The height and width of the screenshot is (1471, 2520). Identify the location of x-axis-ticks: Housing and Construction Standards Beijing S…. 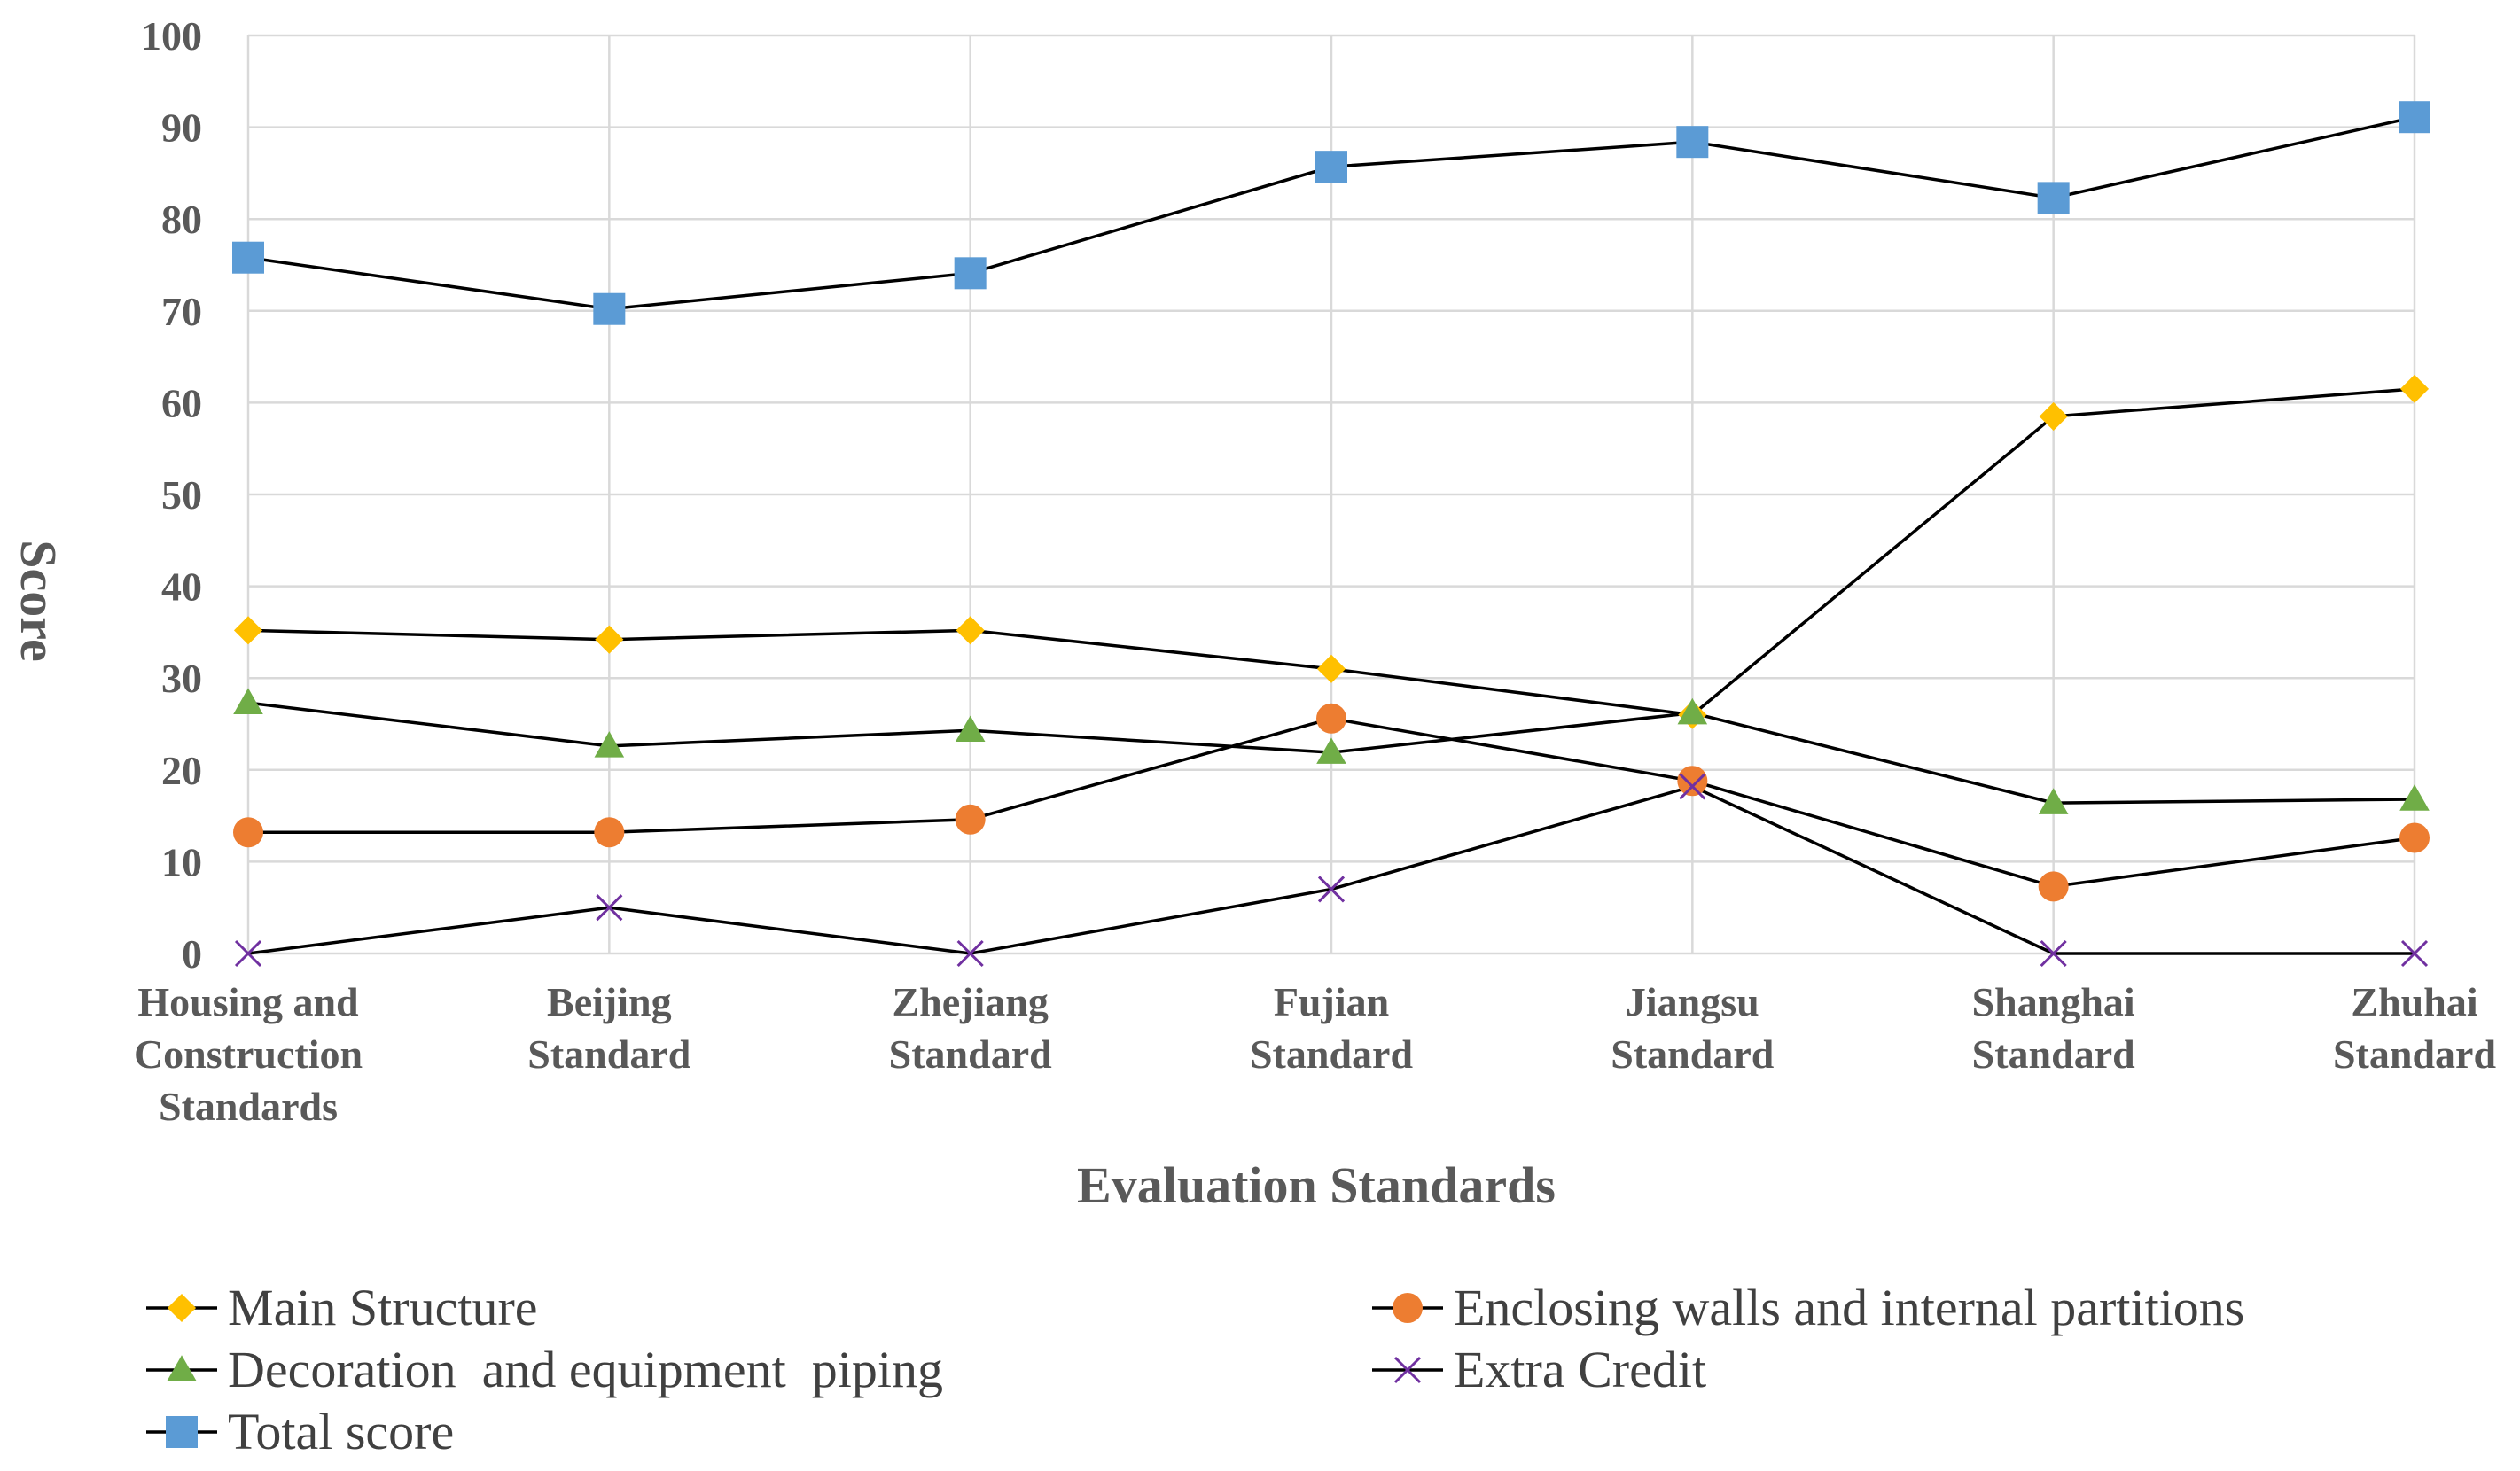
(1315, 1054).